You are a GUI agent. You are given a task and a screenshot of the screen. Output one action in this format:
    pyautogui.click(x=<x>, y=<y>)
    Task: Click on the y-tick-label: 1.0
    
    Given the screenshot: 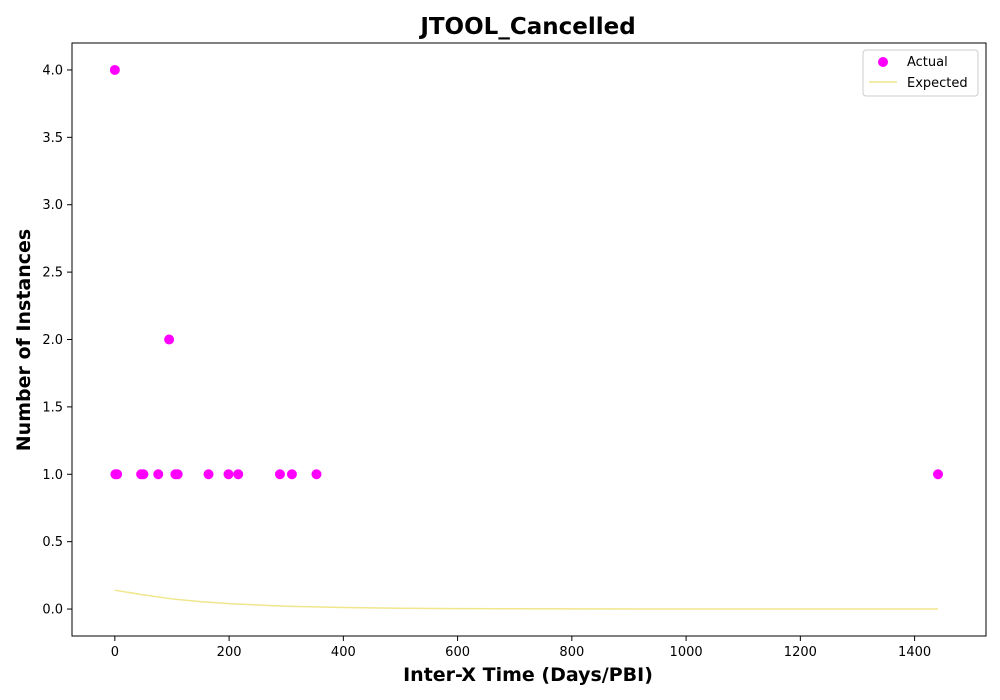 What is the action you would take?
    pyautogui.click(x=52, y=475)
    